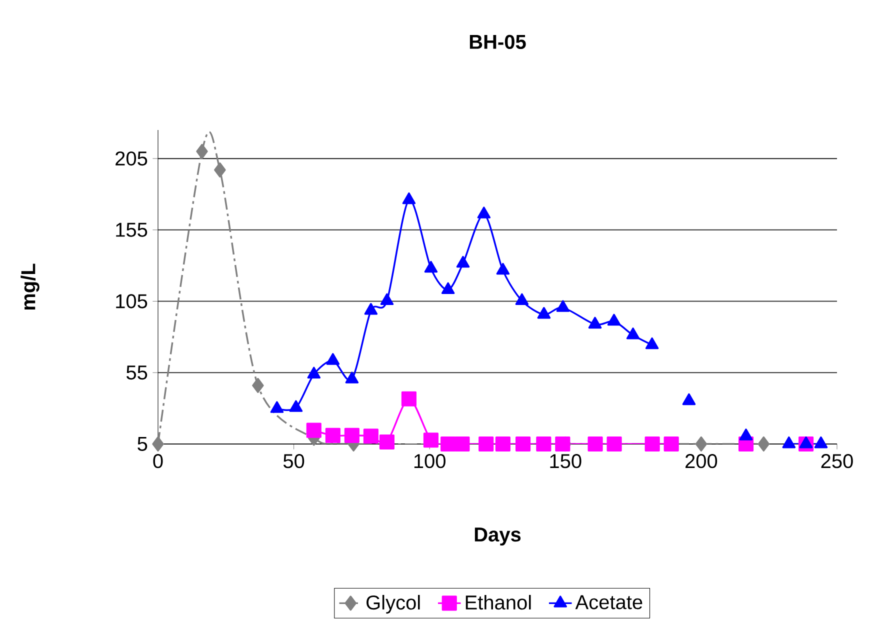  I want to click on x-tick-label: 0, so click(158, 461).